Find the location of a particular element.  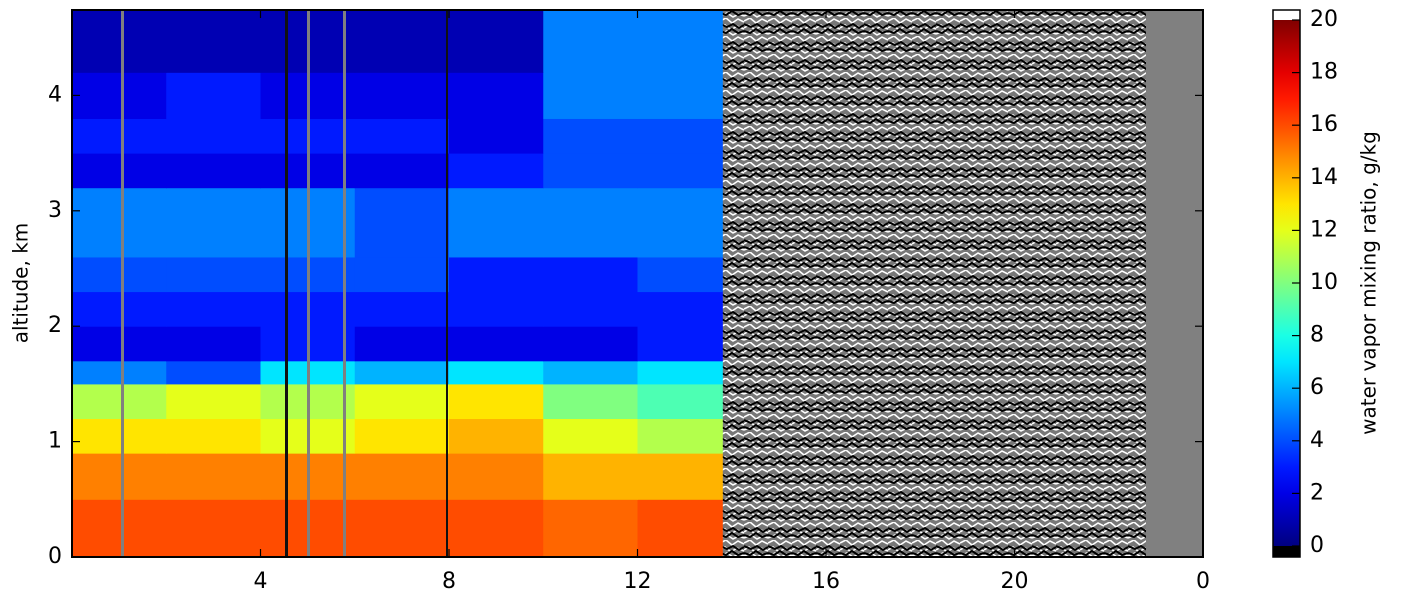

y-axis-label: altitude, km is located at coordinates (21, 283).